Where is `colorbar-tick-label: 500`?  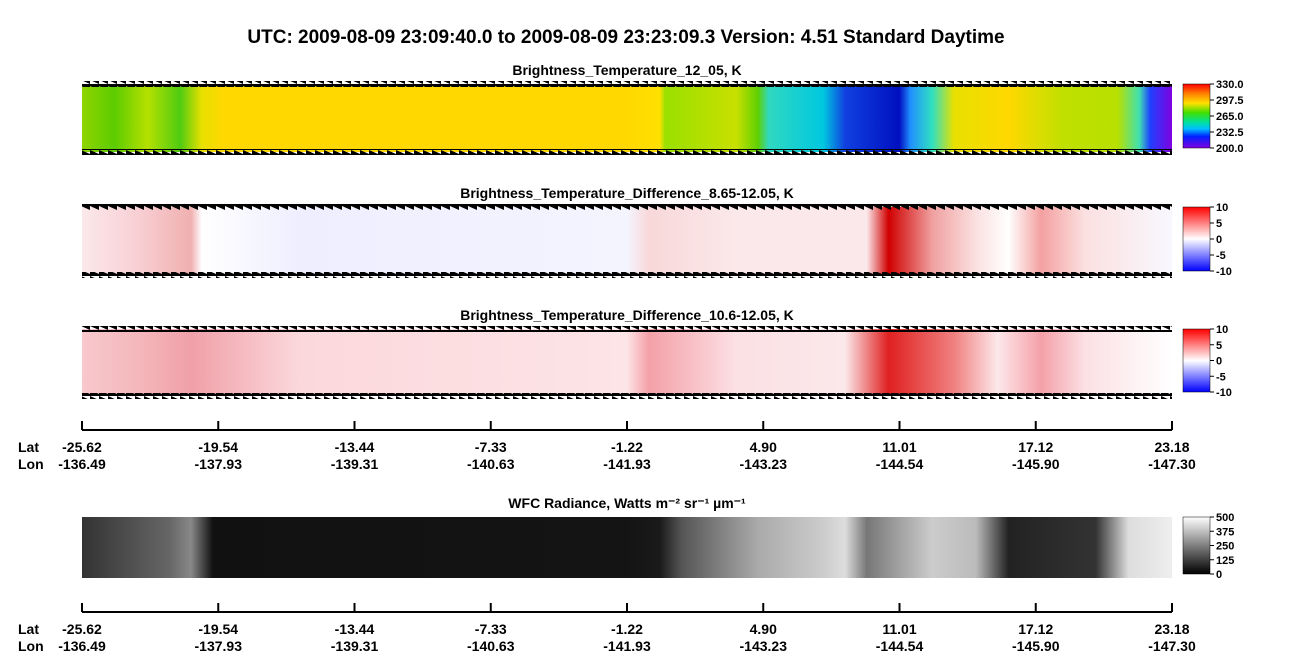
colorbar-tick-label: 500 is located at coordinates (1225, 518).